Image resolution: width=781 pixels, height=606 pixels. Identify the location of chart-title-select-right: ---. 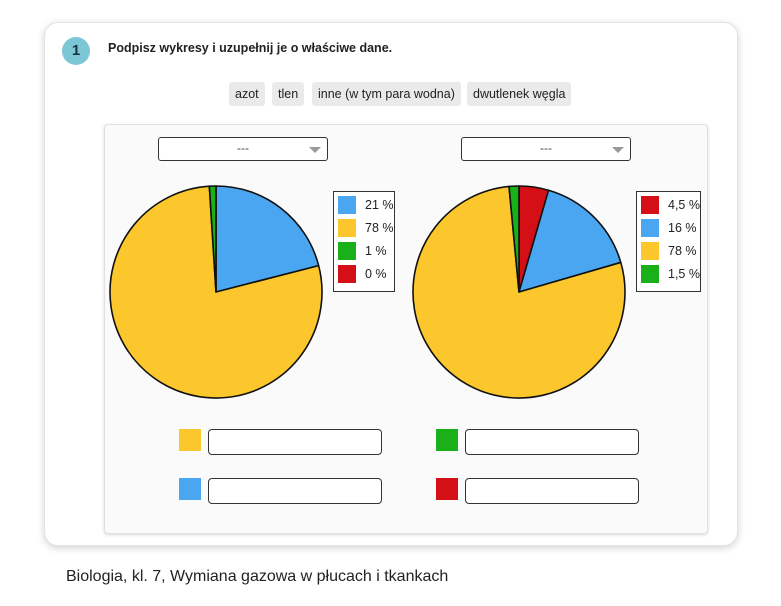
(546, 149).